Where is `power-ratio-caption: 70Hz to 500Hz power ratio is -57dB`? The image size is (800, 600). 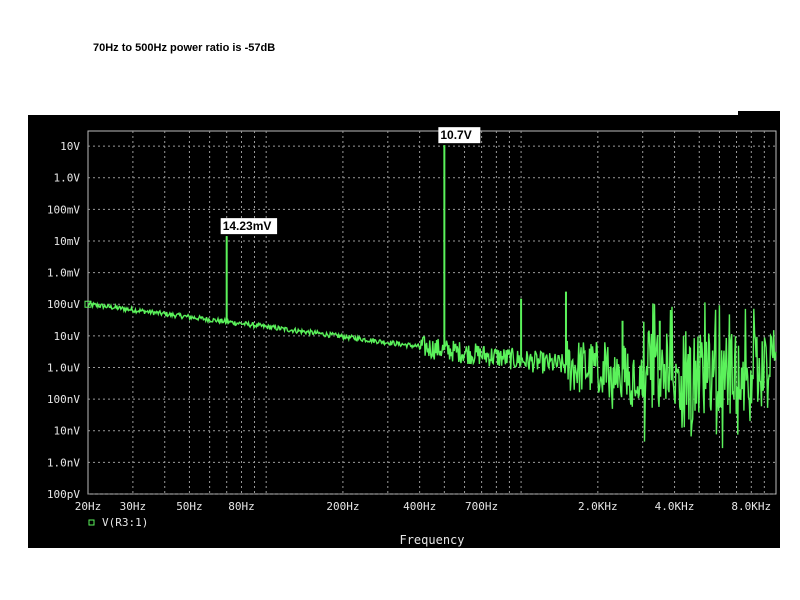
power-ratio-caption: 70Hz to 500Hz power ratio is -57dB is located at coordinates (184, 48).